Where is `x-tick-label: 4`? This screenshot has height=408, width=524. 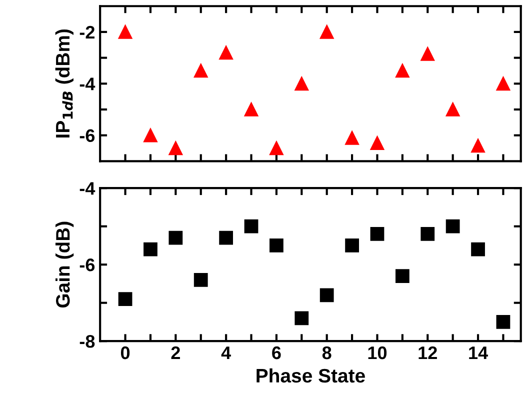
x-tick-label: 4 is located at coordinates (226, 353).